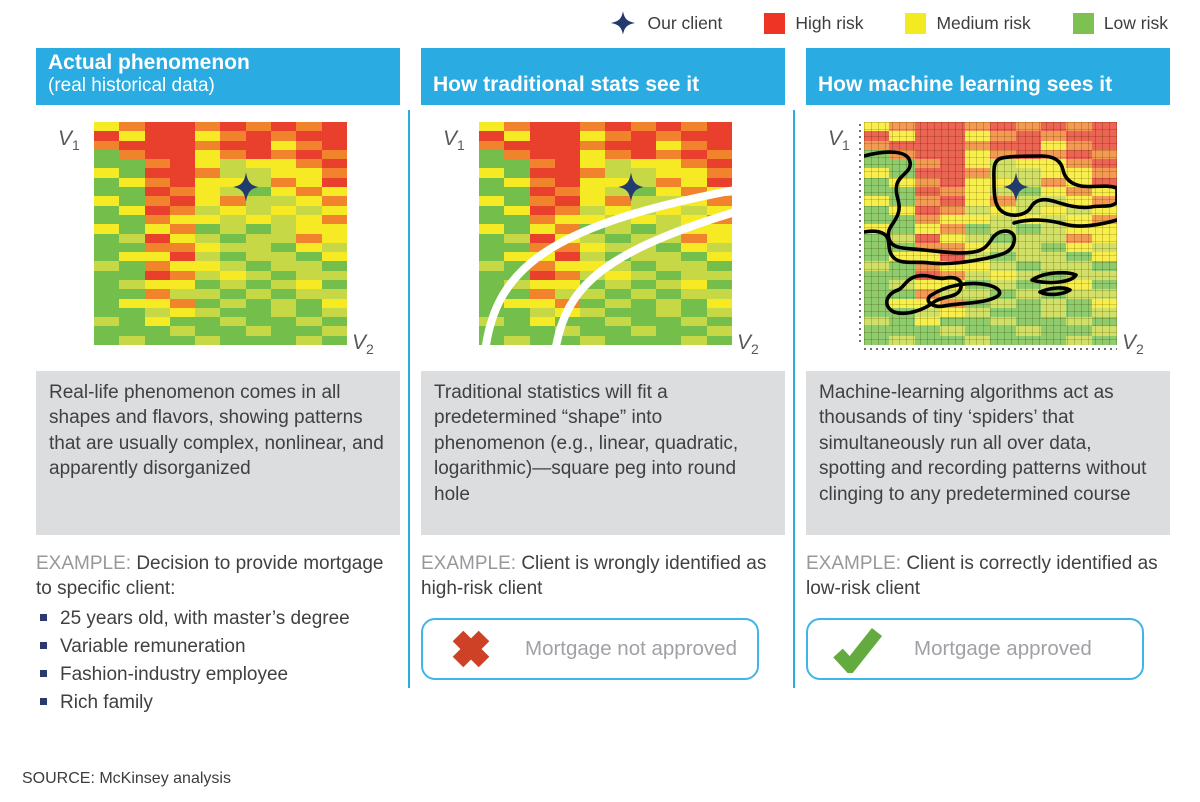 The width and height of the screenshot is (1200, 802). I want to click on column1-title: Actual phenomenon, so click(149, 63).